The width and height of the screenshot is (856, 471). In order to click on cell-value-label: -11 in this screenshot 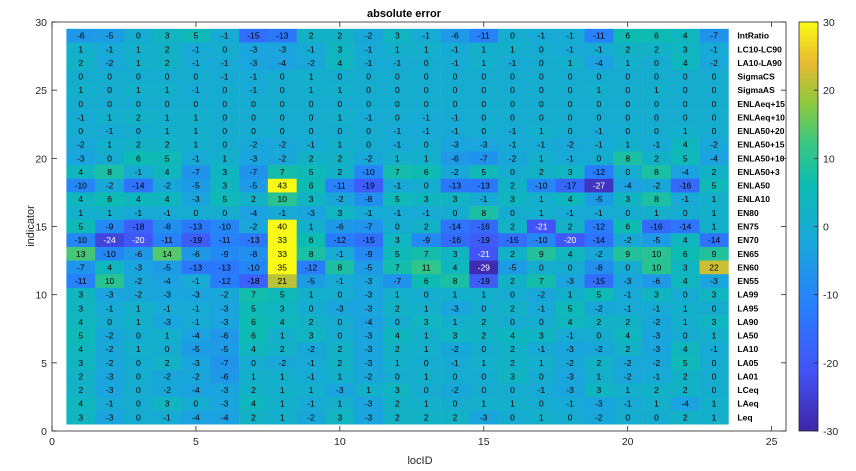, I will do `click(167, 240)`.